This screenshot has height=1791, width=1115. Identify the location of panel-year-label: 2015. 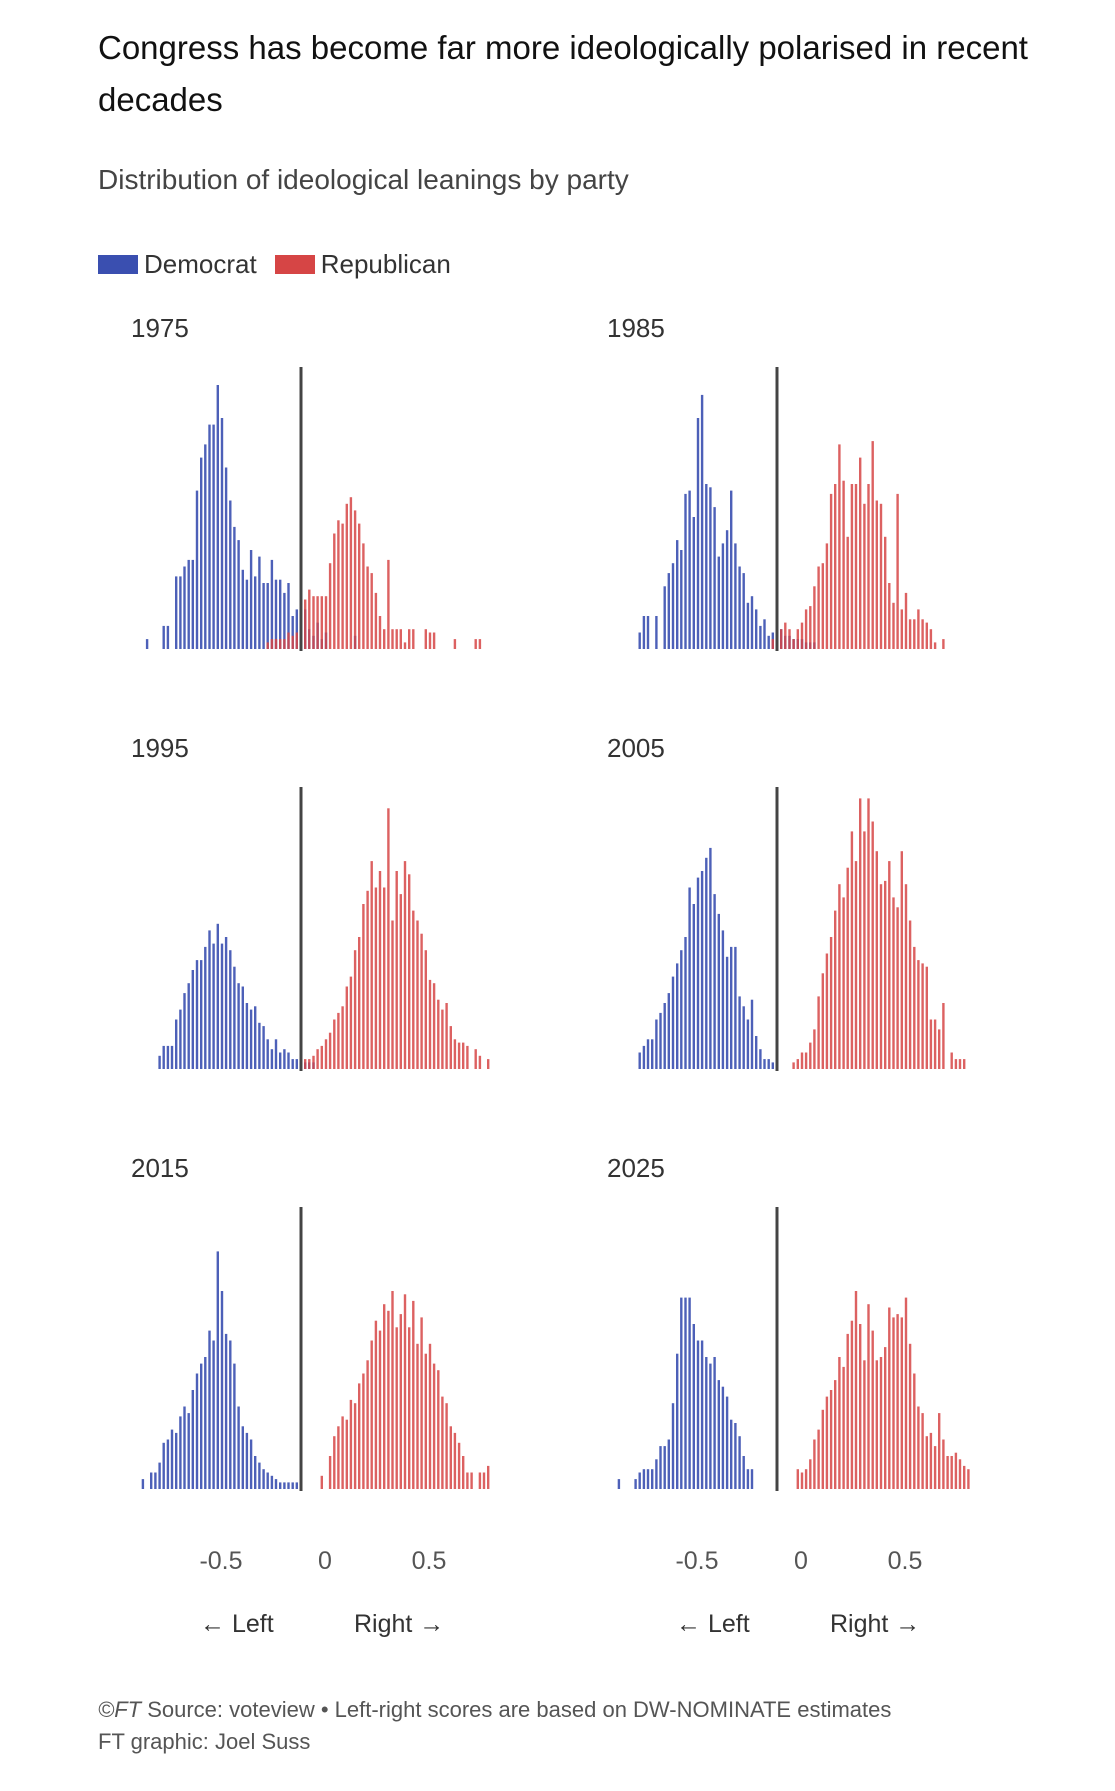
(160, 1168).